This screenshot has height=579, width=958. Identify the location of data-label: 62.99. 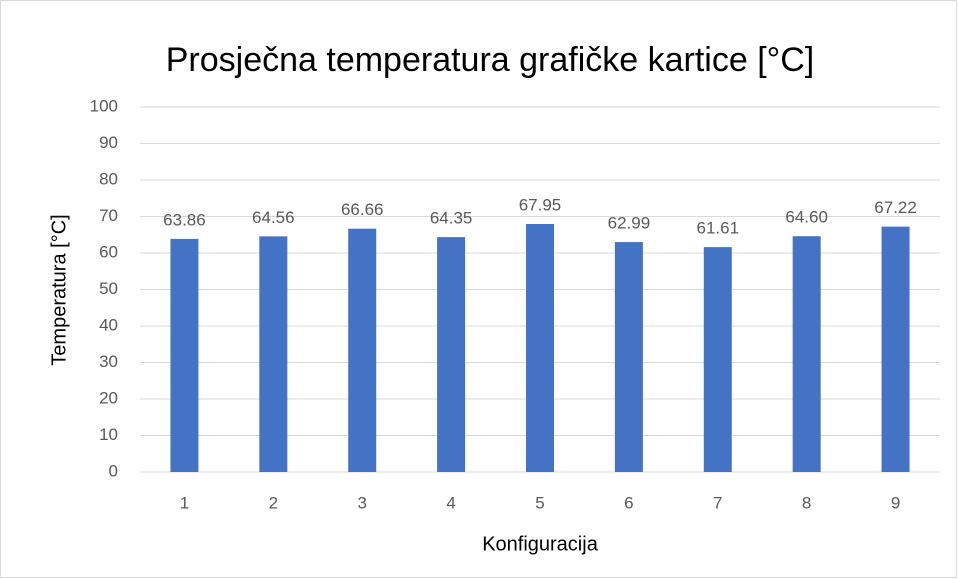
(629, 223).